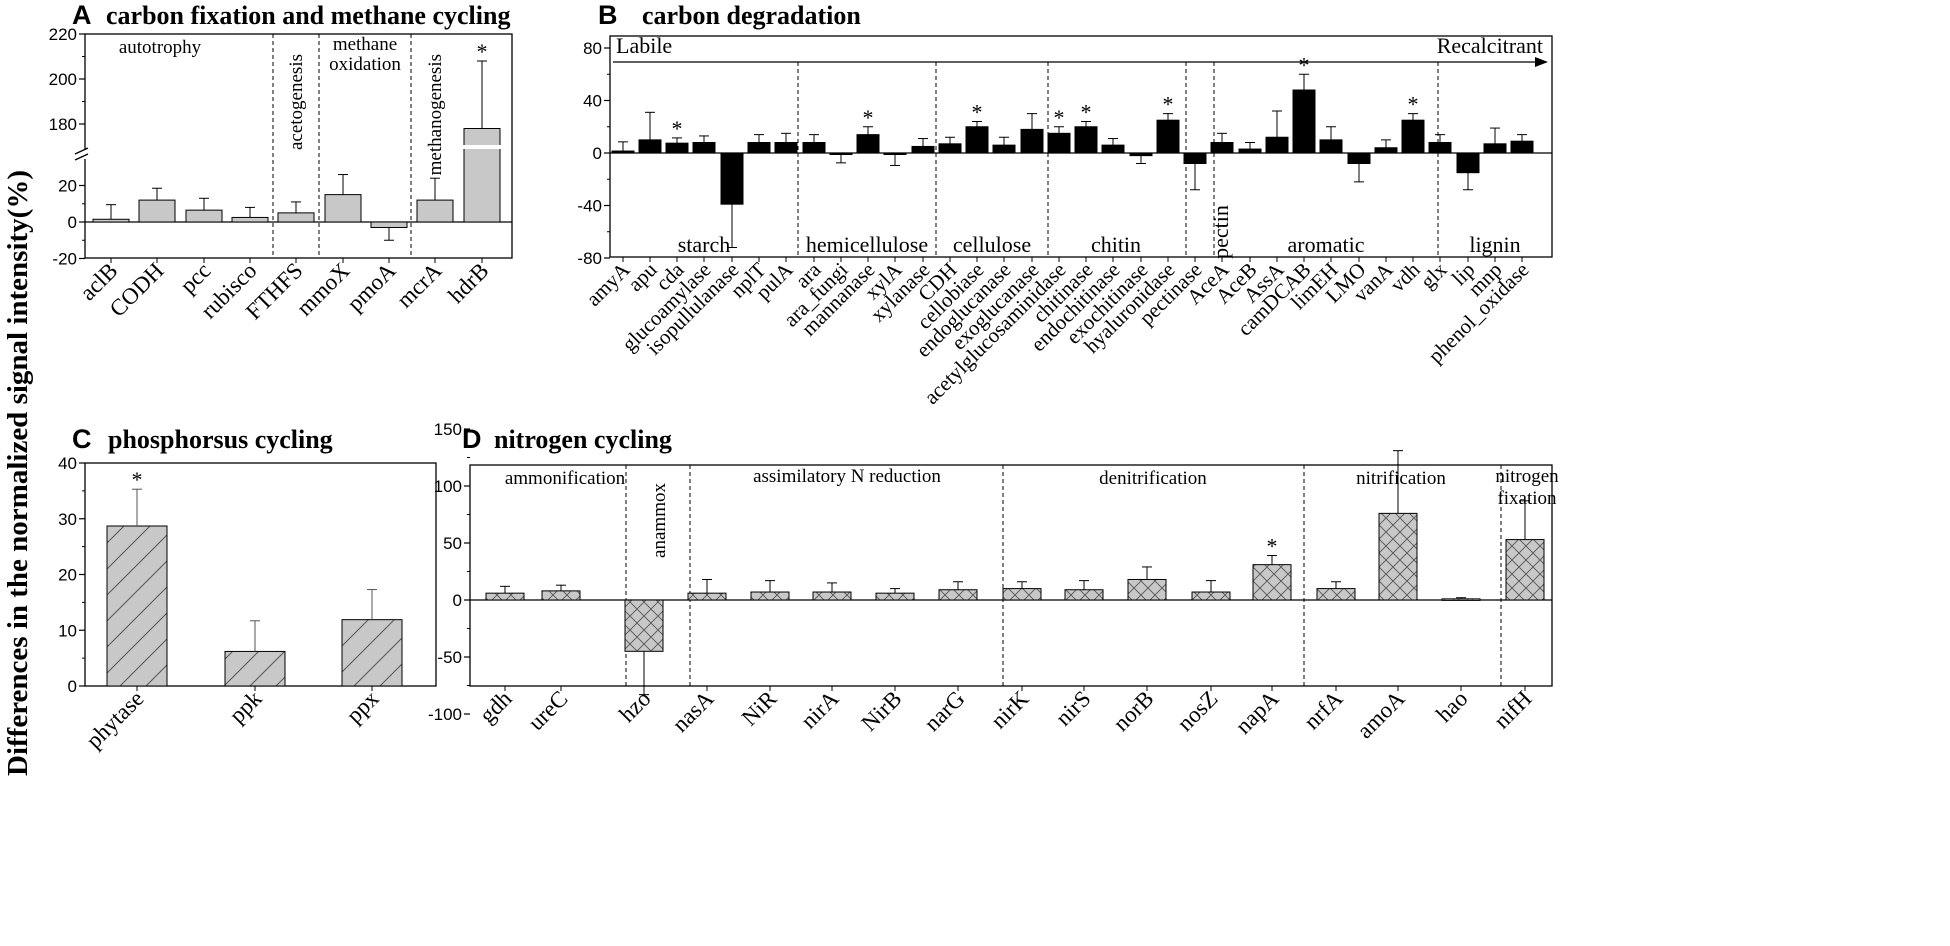 This screenshot has width=1950, height=946. What do you see at coordinates (1495, 148) in the screenshot?
I see `bar-mnp` at bounding box center [1495, 148].